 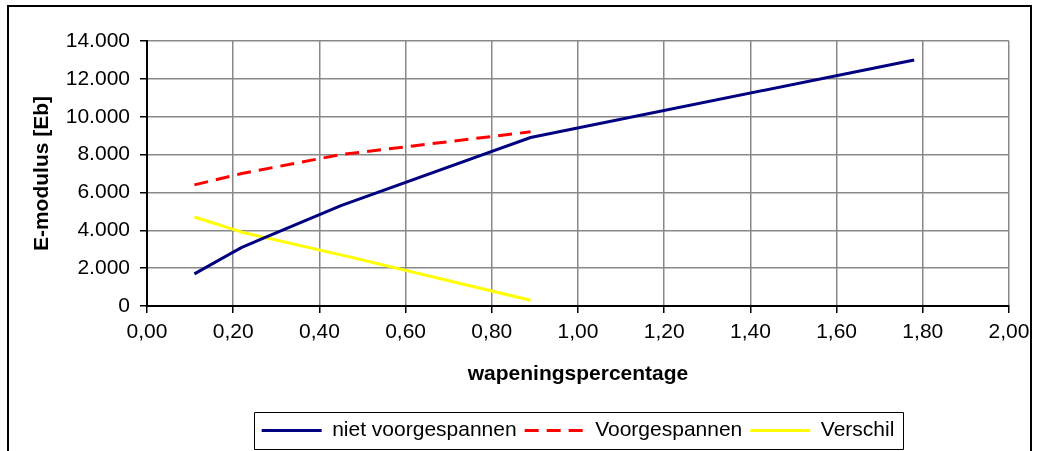 What do you see at coordinates (97, 77) in the screenshot?
I see `y-tick-label: 12.000` at bounding box center [97, 77].